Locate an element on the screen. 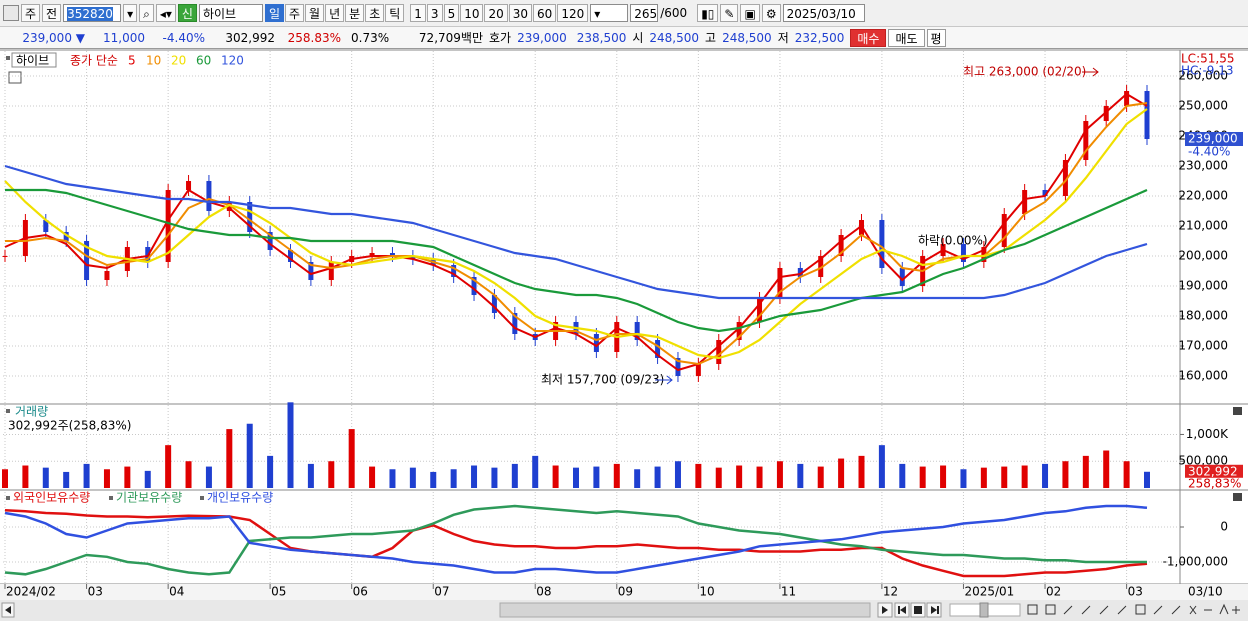 The width and height of the screenshot is (1248, 621). last-volume-change: 258,83% is located at coordinates (1214, 483).